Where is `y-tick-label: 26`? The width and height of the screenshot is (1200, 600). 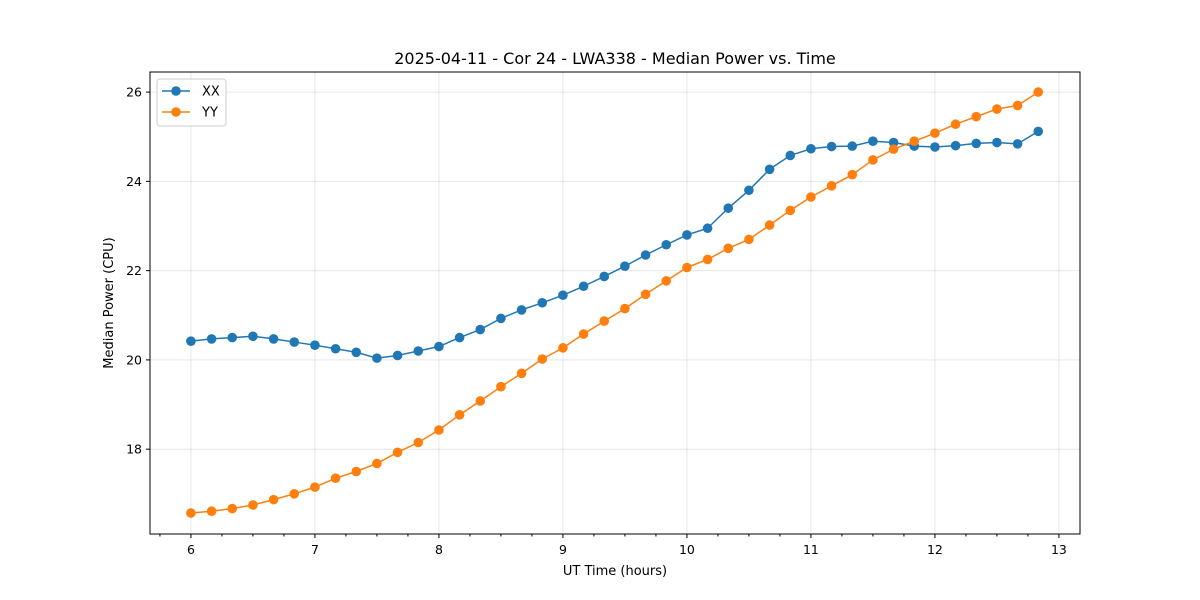
y-tick-label: 26 is located at coordinates (134, 92).